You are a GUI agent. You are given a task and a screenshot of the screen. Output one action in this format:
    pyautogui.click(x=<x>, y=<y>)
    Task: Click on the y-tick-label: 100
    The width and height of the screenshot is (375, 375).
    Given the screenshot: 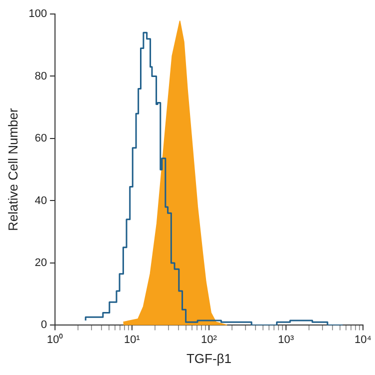 What is the action you would take?
    pyautogui.click(x=37, y=14)
    